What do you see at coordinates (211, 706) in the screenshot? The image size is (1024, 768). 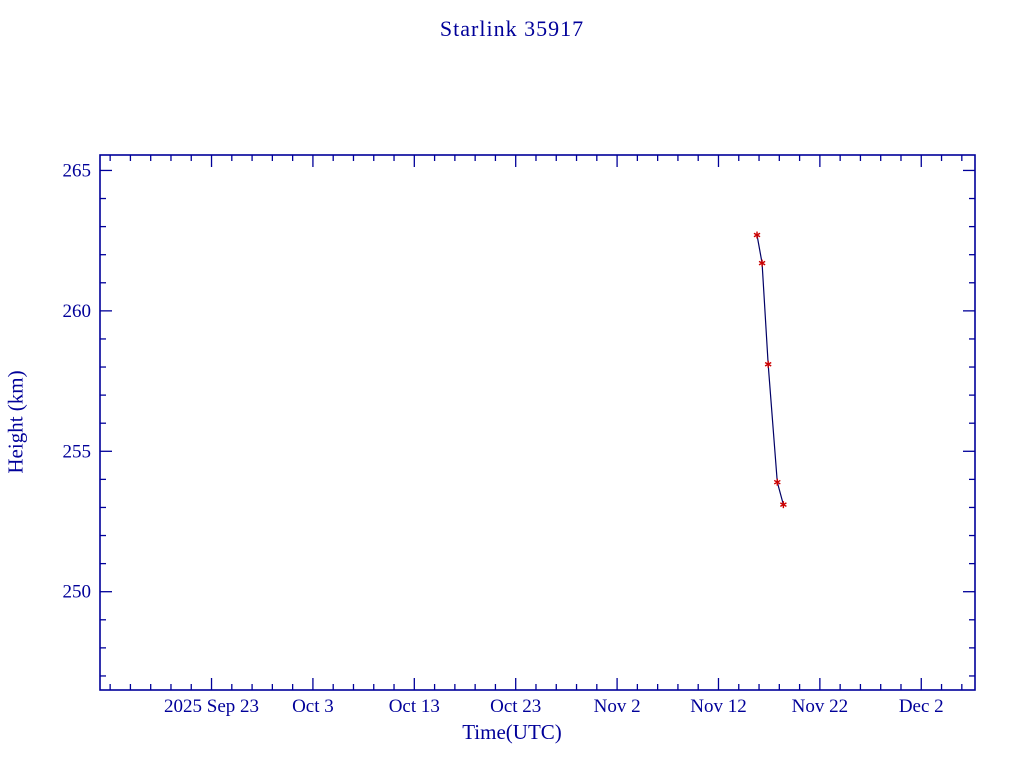 I see `svg-text: 2025 Sep 23` at bounding box center [211, 706].